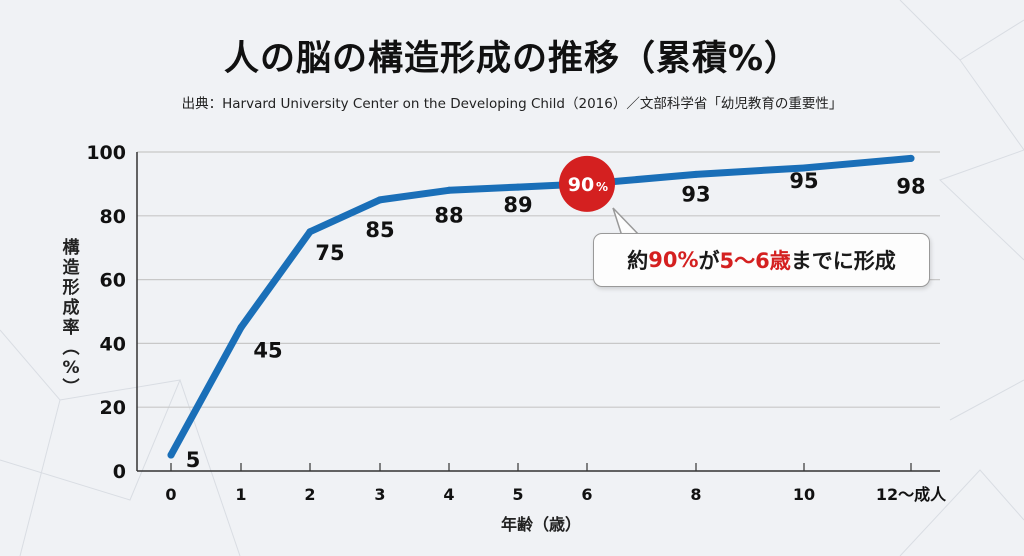 The width and height of the screenshot is (1024, 556). What do you see at coordinates (673, 260) in the screenshot?
I see `callout-highlight-text: 90%` at bounding box center [673, 260].